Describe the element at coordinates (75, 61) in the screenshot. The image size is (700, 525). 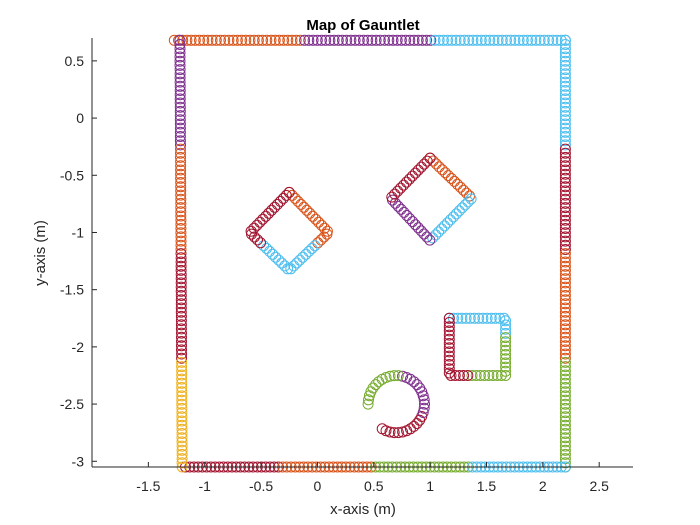
I see `y-tick-label: 0.5` at that location.